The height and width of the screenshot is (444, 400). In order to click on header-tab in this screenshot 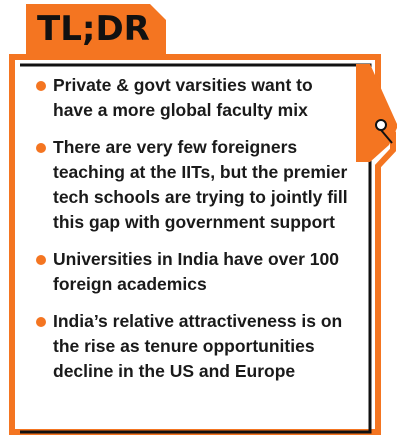, I will do `click(96, 30)`.